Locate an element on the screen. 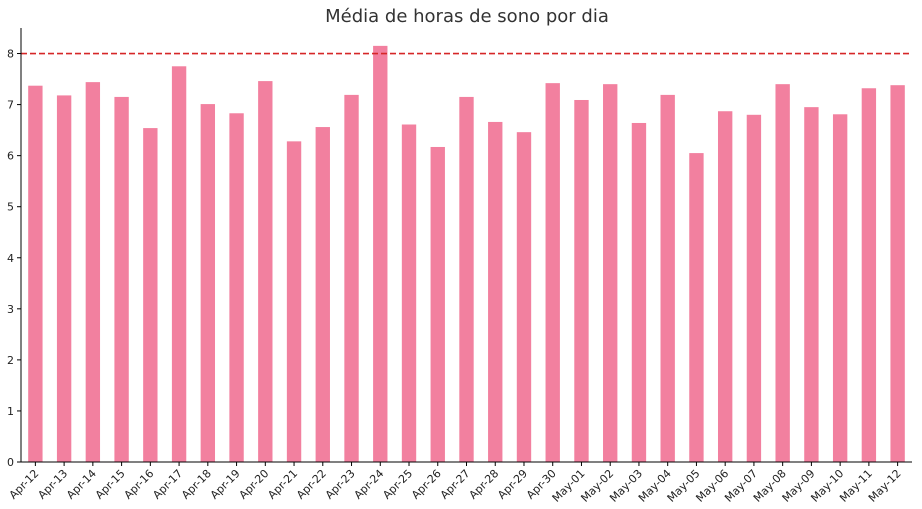  x-tick-label: Apr-17 is located at coordinates (167, 484).